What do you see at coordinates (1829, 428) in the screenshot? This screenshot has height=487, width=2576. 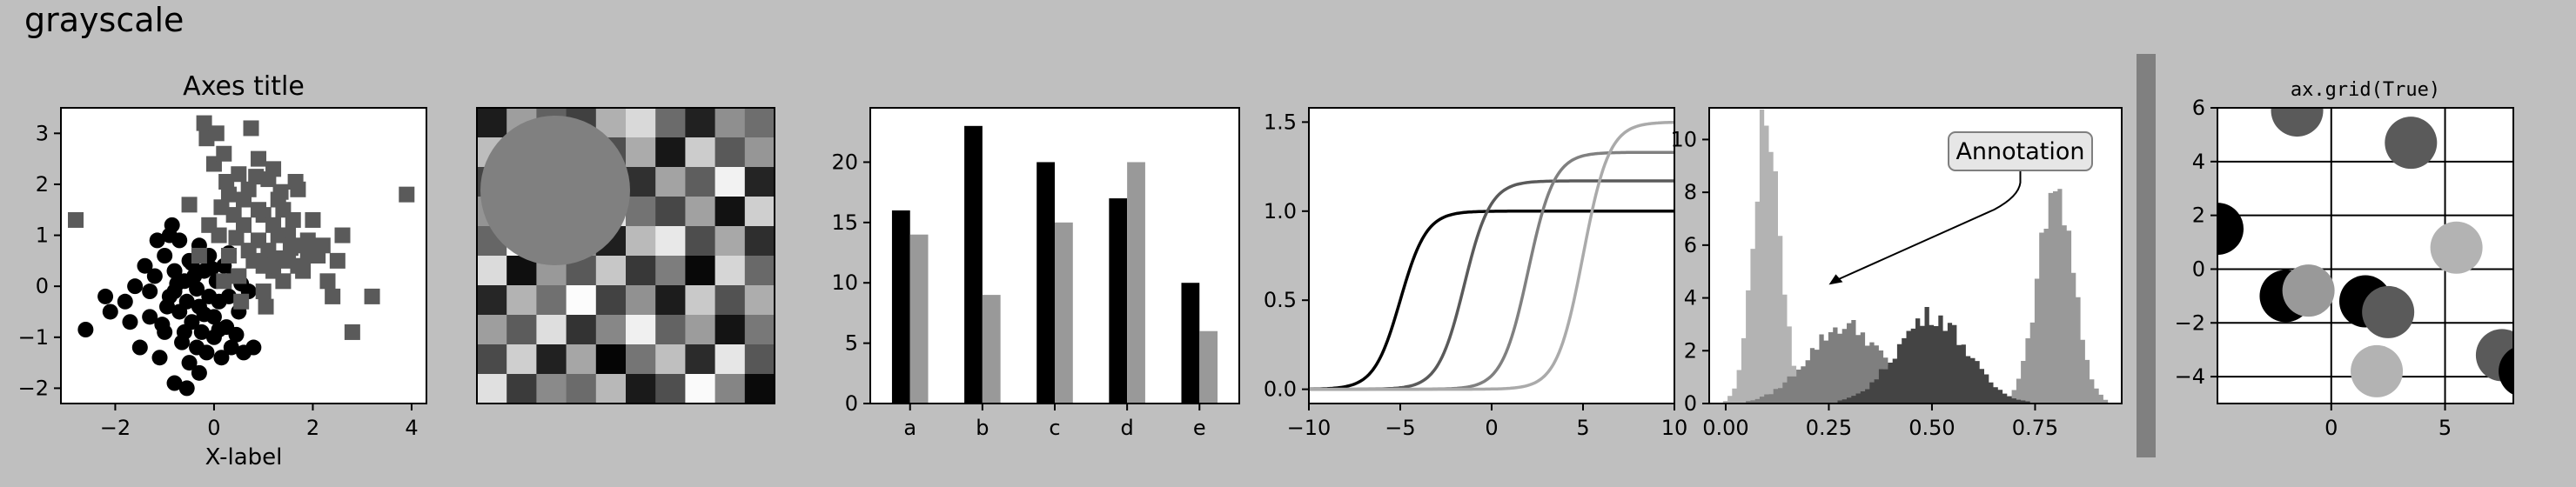 I see `x-tick-label: 0.25` at bounding box center [1829, 428].